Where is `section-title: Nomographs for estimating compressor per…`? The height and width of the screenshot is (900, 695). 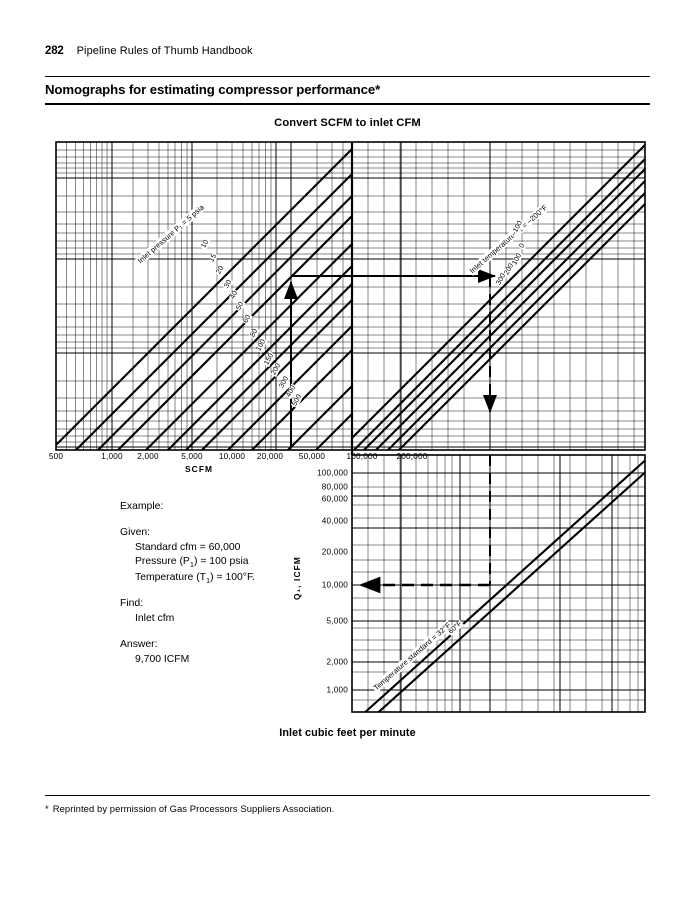 section-title: Nomographs for estimating compressor per… is located at coordinates (213, 89).